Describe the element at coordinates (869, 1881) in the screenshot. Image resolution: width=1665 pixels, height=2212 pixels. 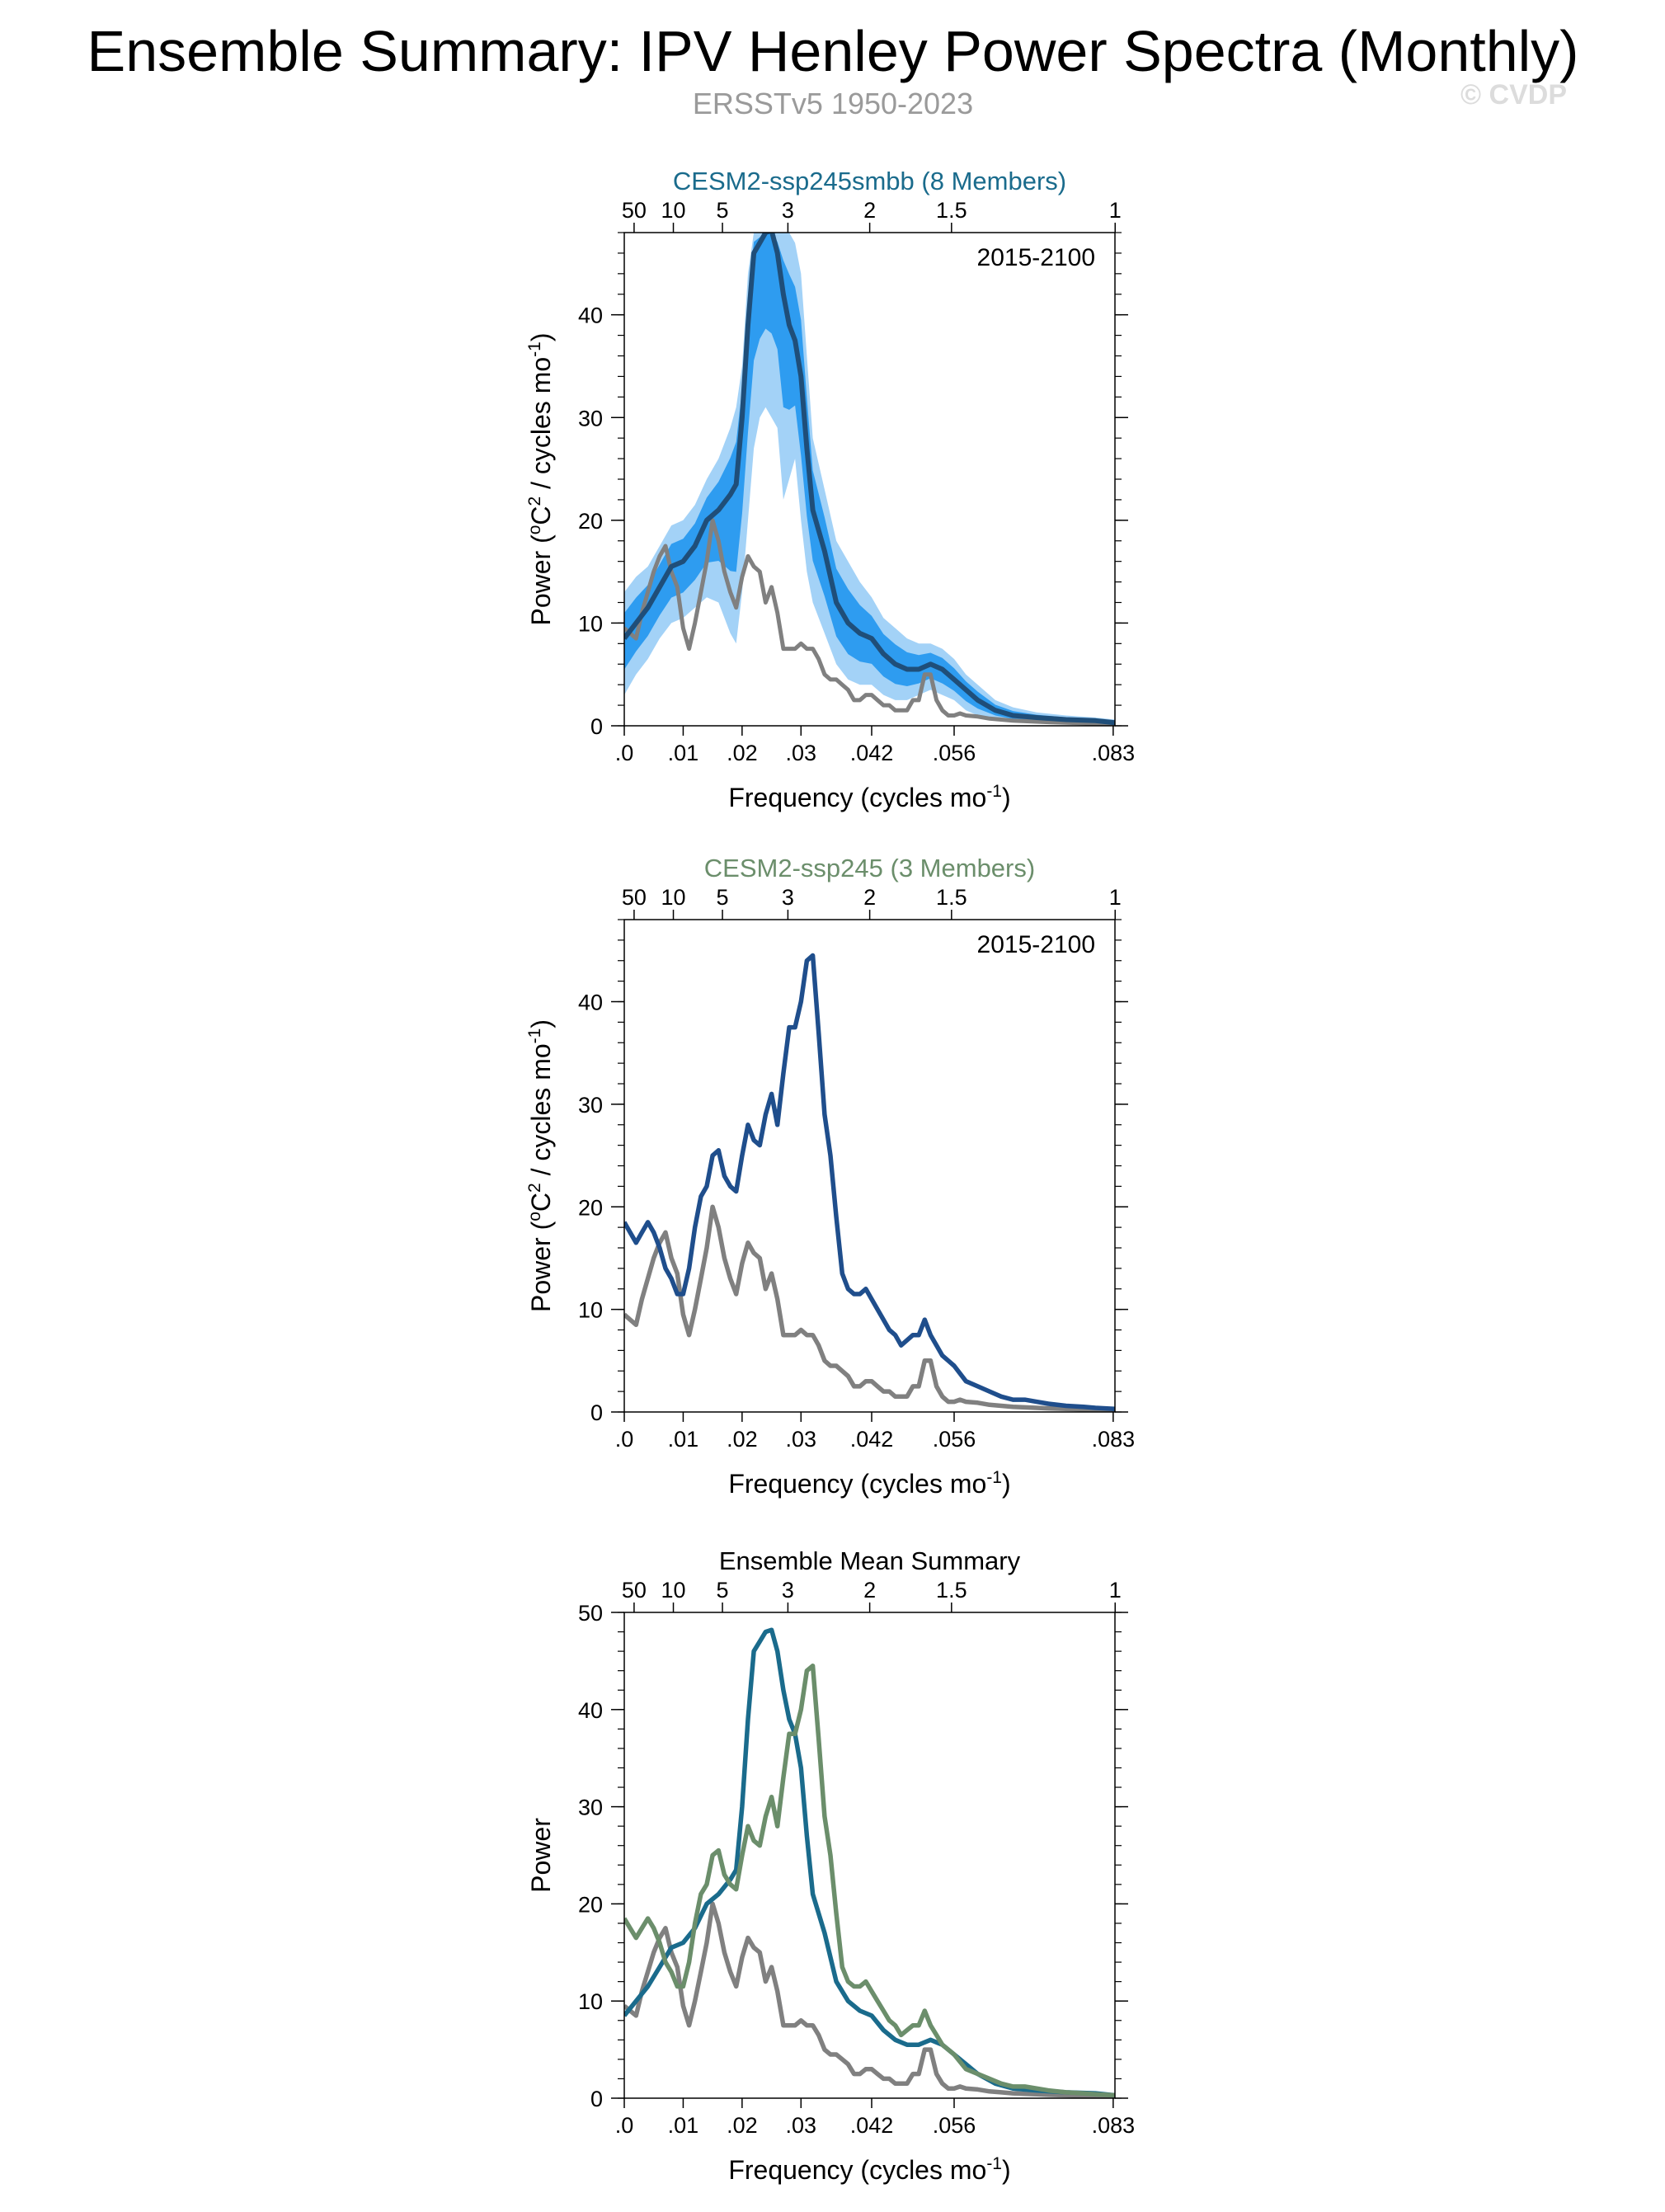
I see `series-line-cesm2-ssp245` at that location.